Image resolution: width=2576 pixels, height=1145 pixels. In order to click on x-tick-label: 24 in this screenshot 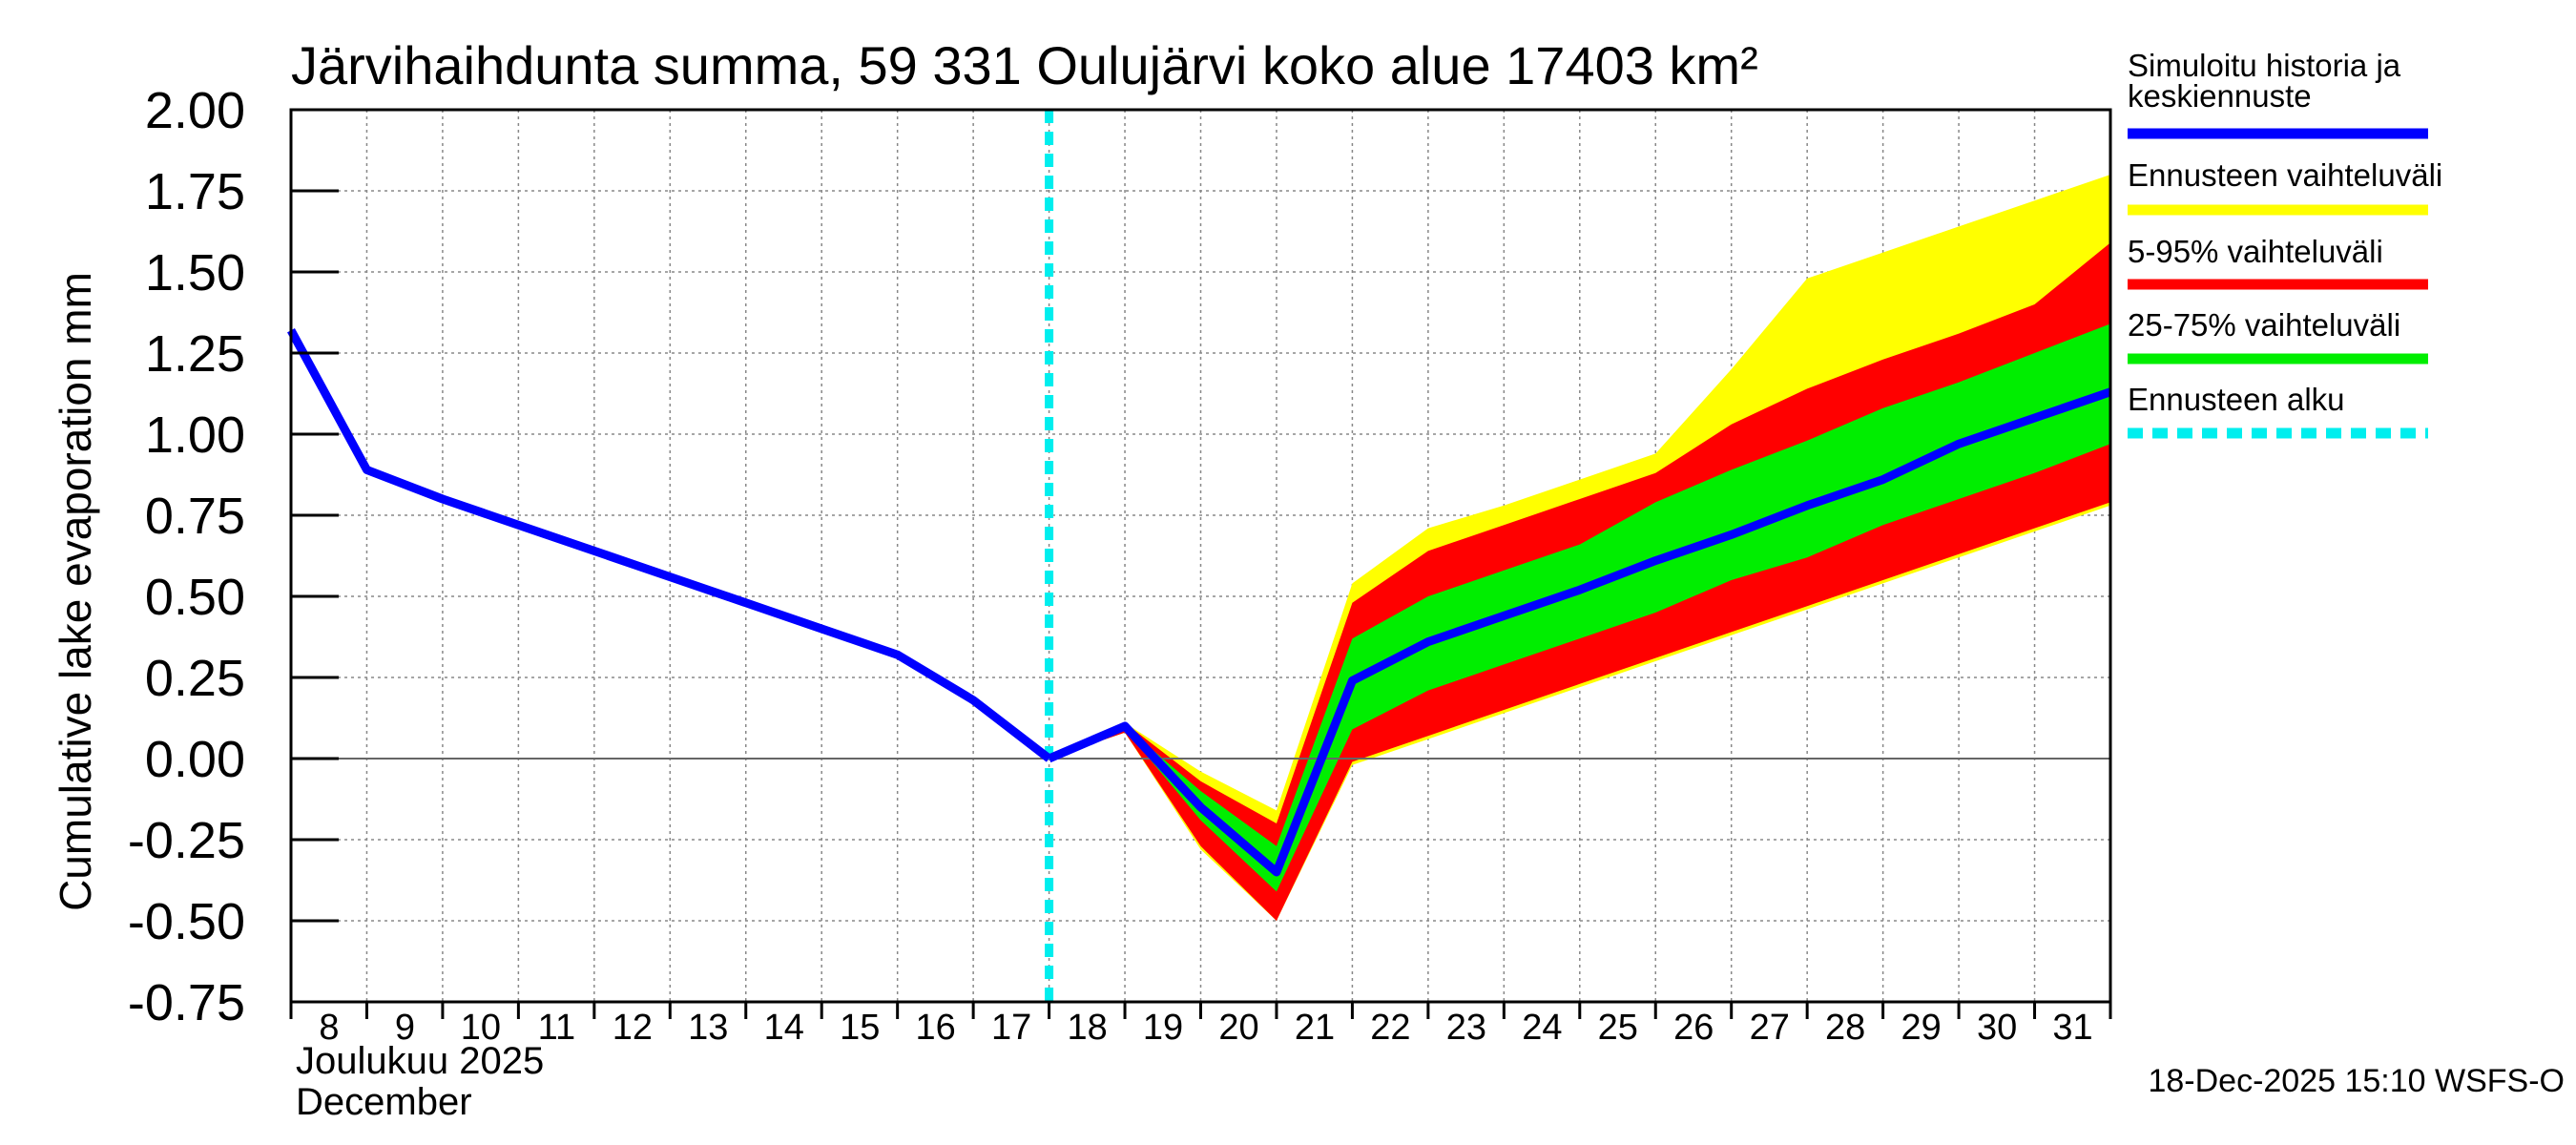, I will do `click(1542, 1028)`.